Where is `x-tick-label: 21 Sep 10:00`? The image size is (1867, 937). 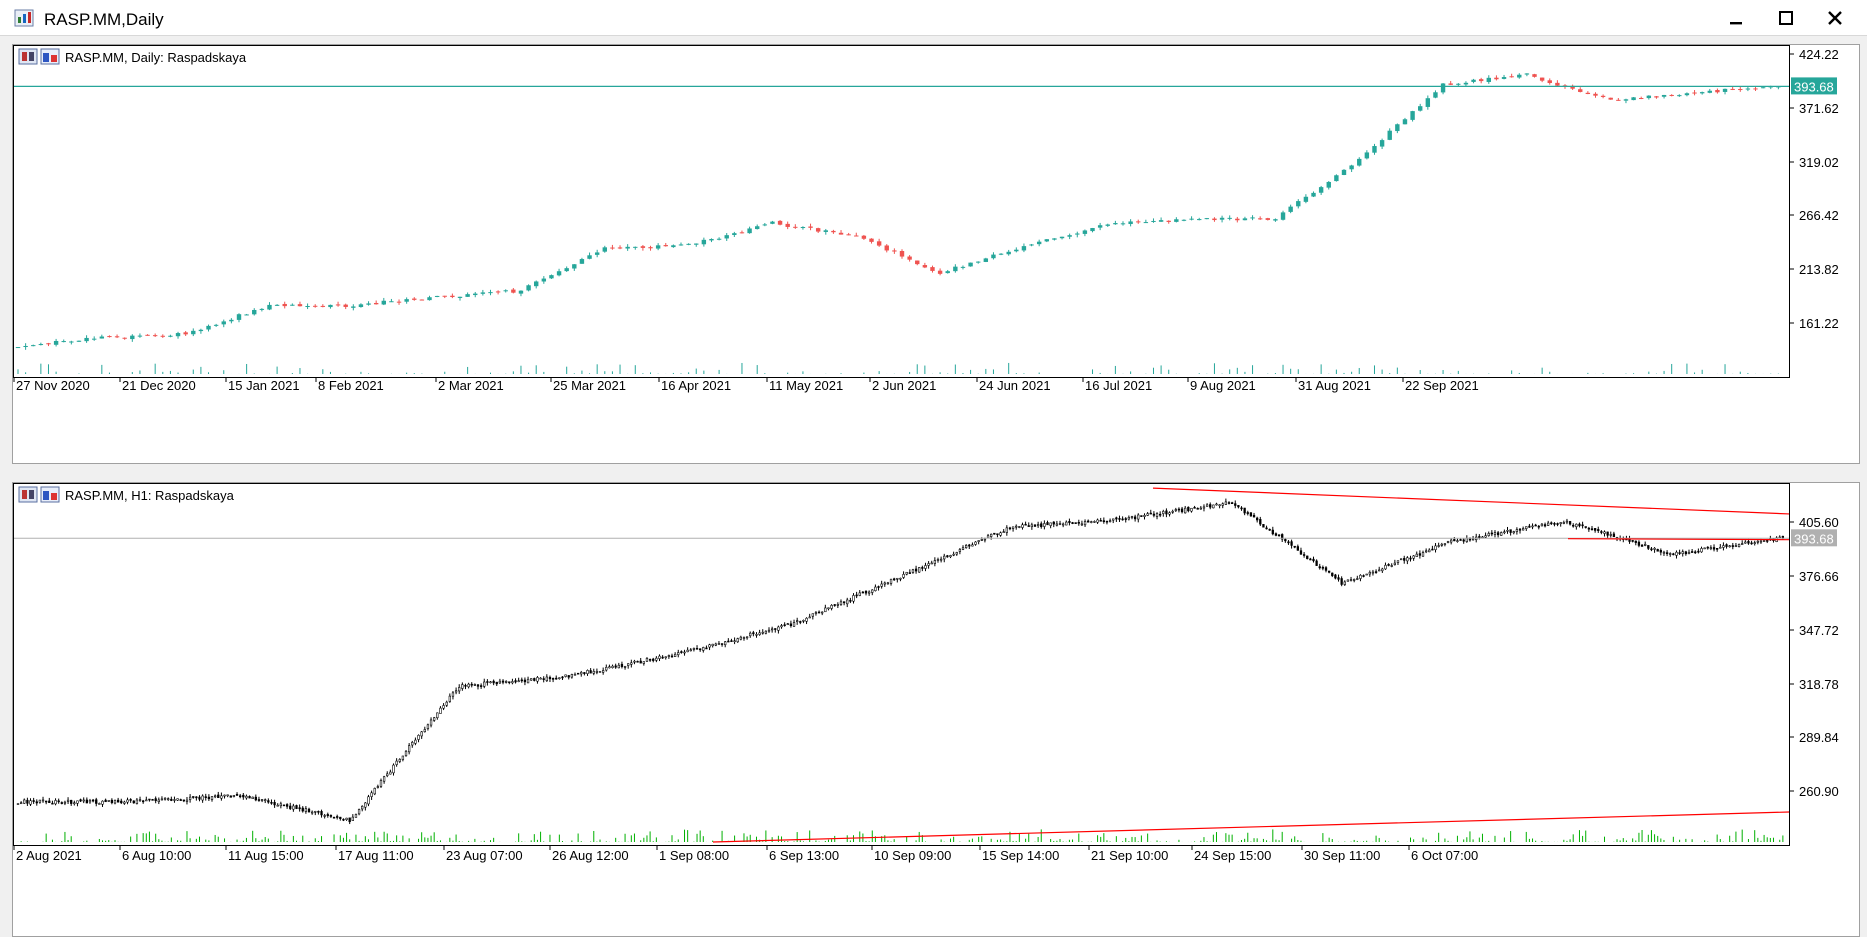
x-tick-label: 21 Sep 10:00 is located at coordinates (1129, 855).